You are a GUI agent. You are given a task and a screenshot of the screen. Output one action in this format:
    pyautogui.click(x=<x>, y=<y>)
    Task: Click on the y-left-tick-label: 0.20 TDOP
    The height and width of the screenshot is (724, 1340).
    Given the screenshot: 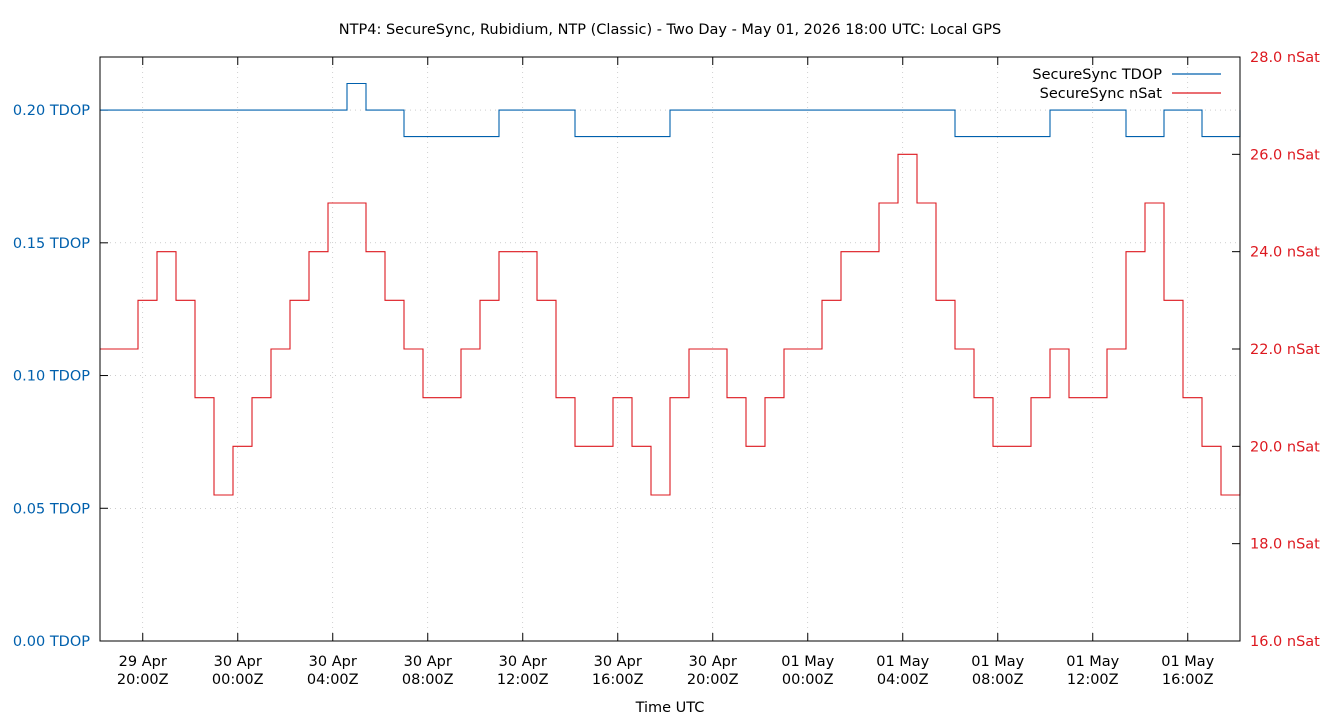 What is the action you would take?
    pyautogui.click(x=51, y=111)
    